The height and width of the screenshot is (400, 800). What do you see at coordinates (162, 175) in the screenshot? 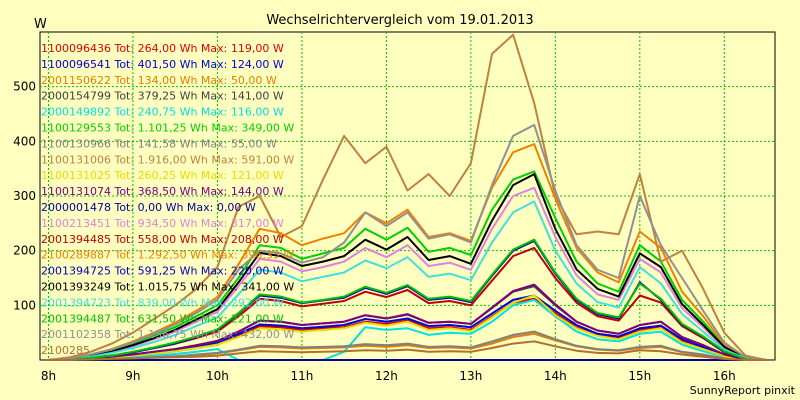
I see `legend-entry: 1100131025 Tot: 260,25 Wh Max: 121,00 W` at bounding box center [162, 175].